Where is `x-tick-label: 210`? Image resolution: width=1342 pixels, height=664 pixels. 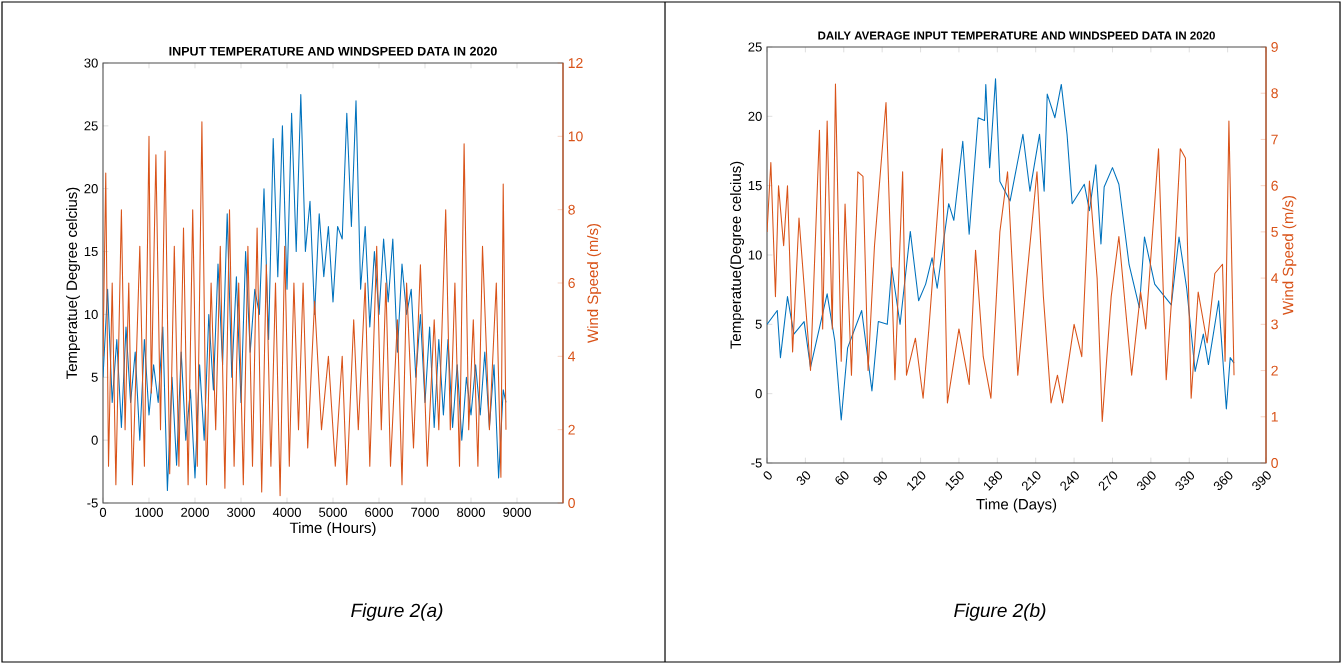 x-tick-label: 210 is located at coordinates (1031, 481).